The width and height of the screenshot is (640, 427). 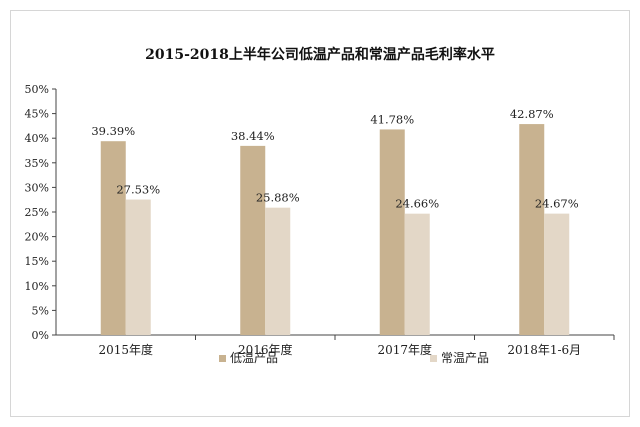 What do you see at coordinates (404, 349) in the screenshot?
I see `x-category-label: 2017年度` at bounding box center [404, 349].